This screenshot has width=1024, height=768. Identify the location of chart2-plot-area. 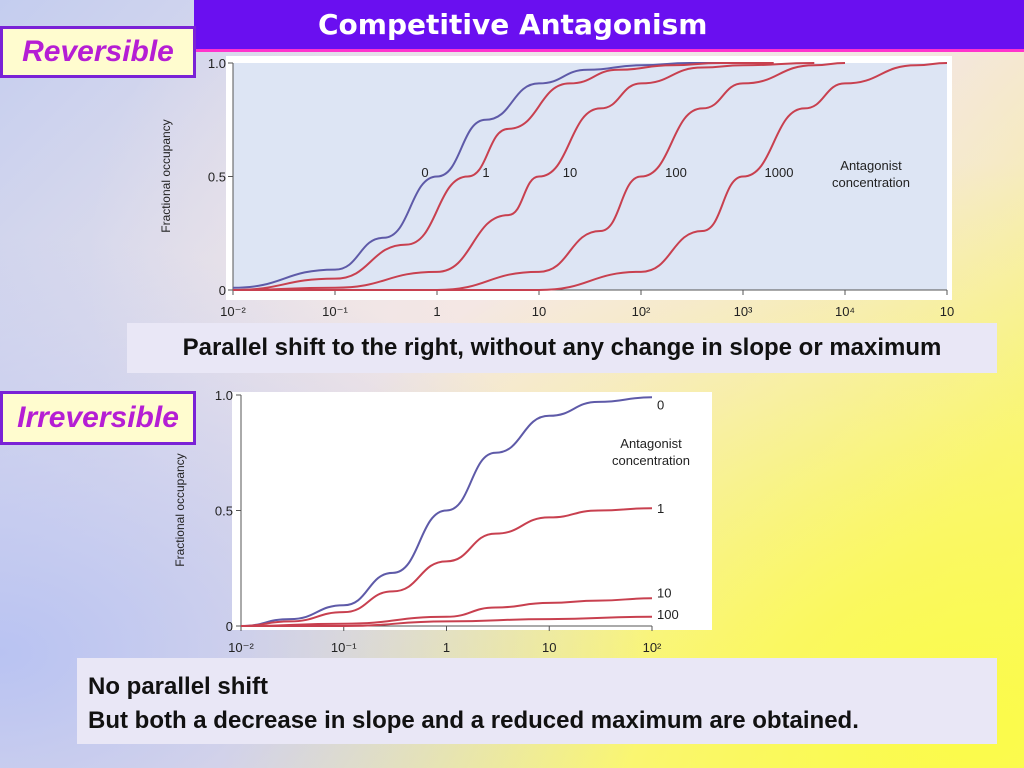
(472, 510).